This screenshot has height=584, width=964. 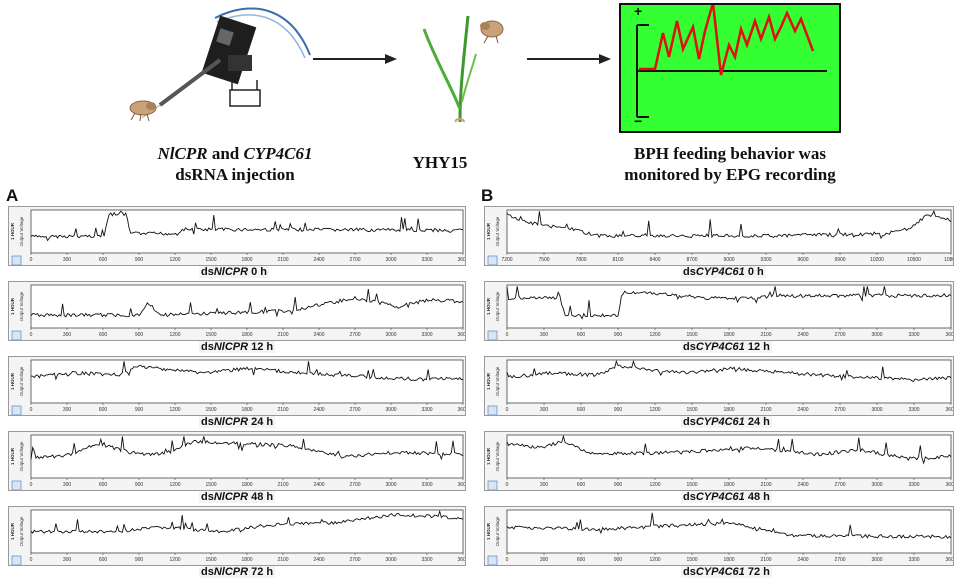 What do you see at coordinates (726, 346) in the screenshot?
I see `trace-label: dsCYP4C61 12 h` at bounding box center [726, 346].